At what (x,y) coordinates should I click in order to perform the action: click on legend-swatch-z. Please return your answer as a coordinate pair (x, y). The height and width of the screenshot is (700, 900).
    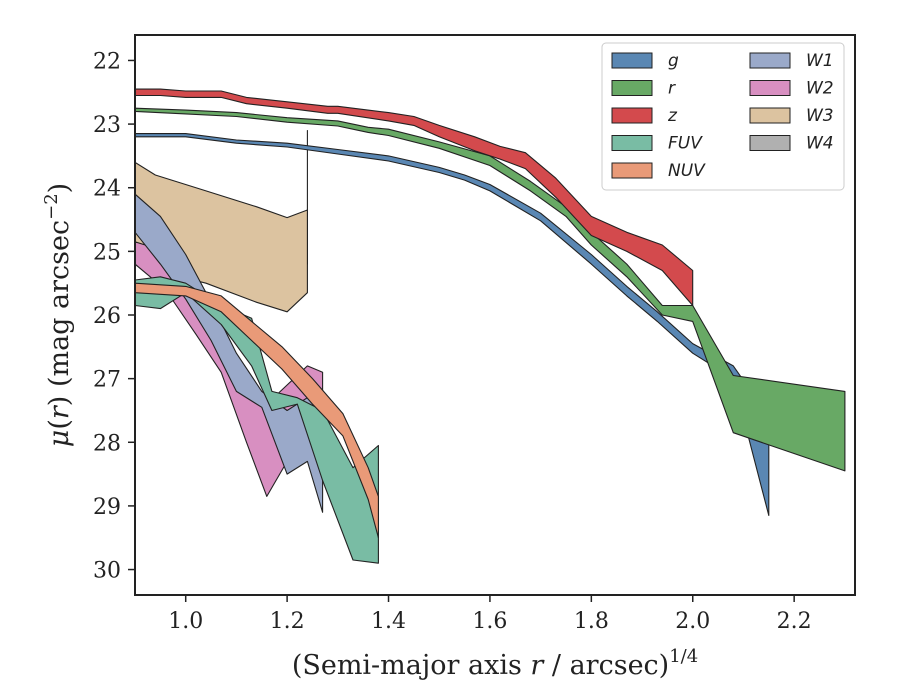
    Looking at the image, I should click on (632, 115).